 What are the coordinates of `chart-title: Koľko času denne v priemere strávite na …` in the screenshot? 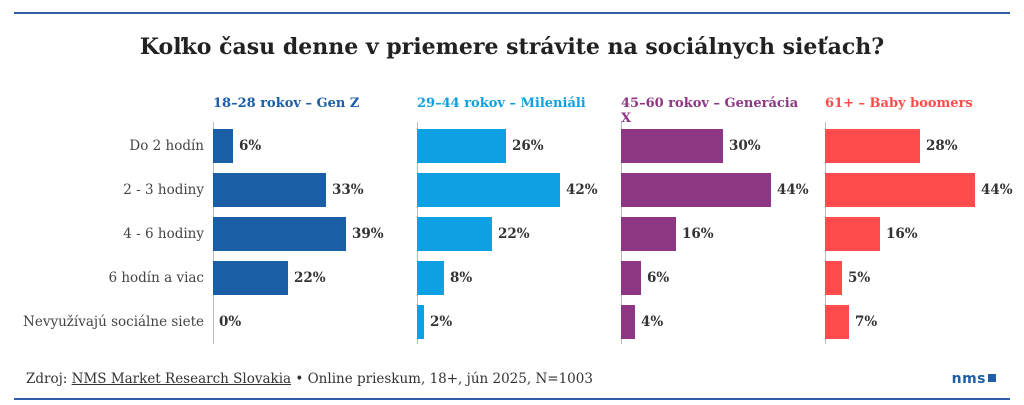 It's located at (512, 47).